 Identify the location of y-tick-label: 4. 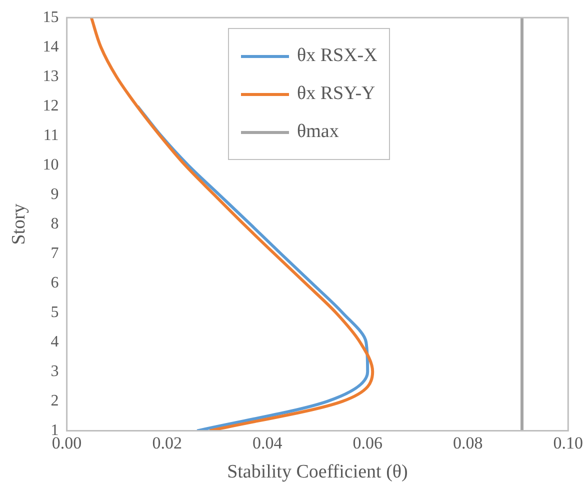
(54, 341).